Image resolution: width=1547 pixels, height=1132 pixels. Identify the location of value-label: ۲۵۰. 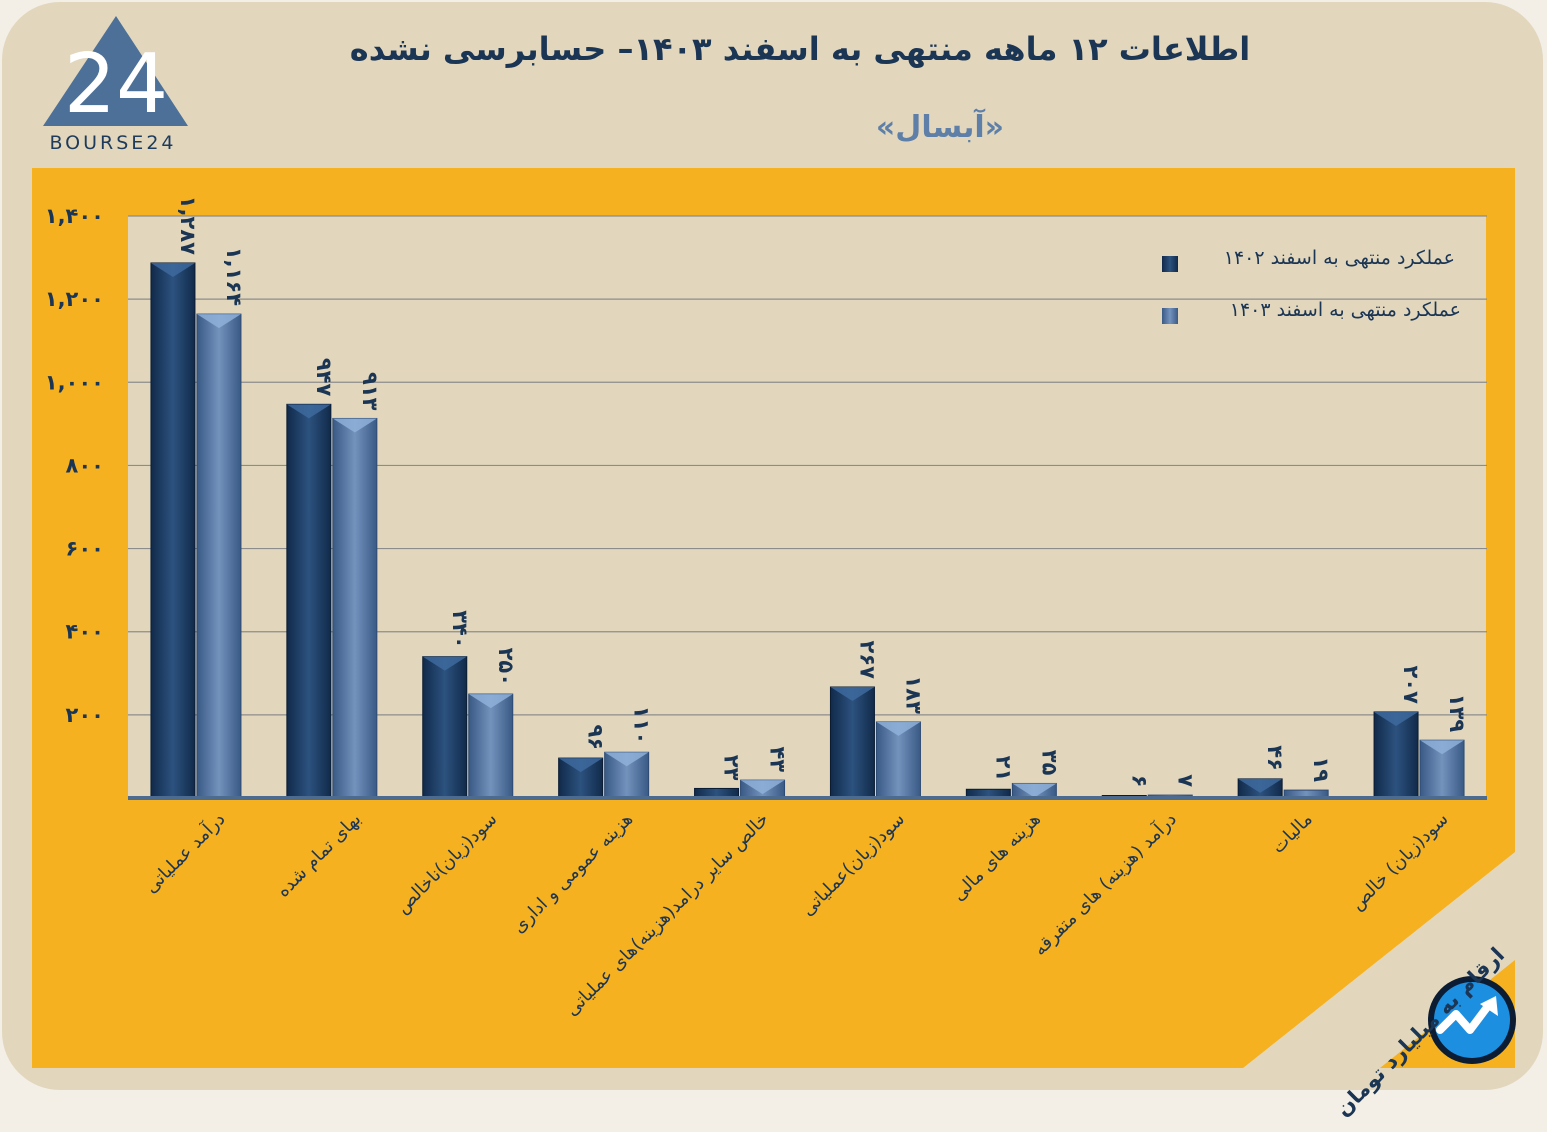
(506, 667).